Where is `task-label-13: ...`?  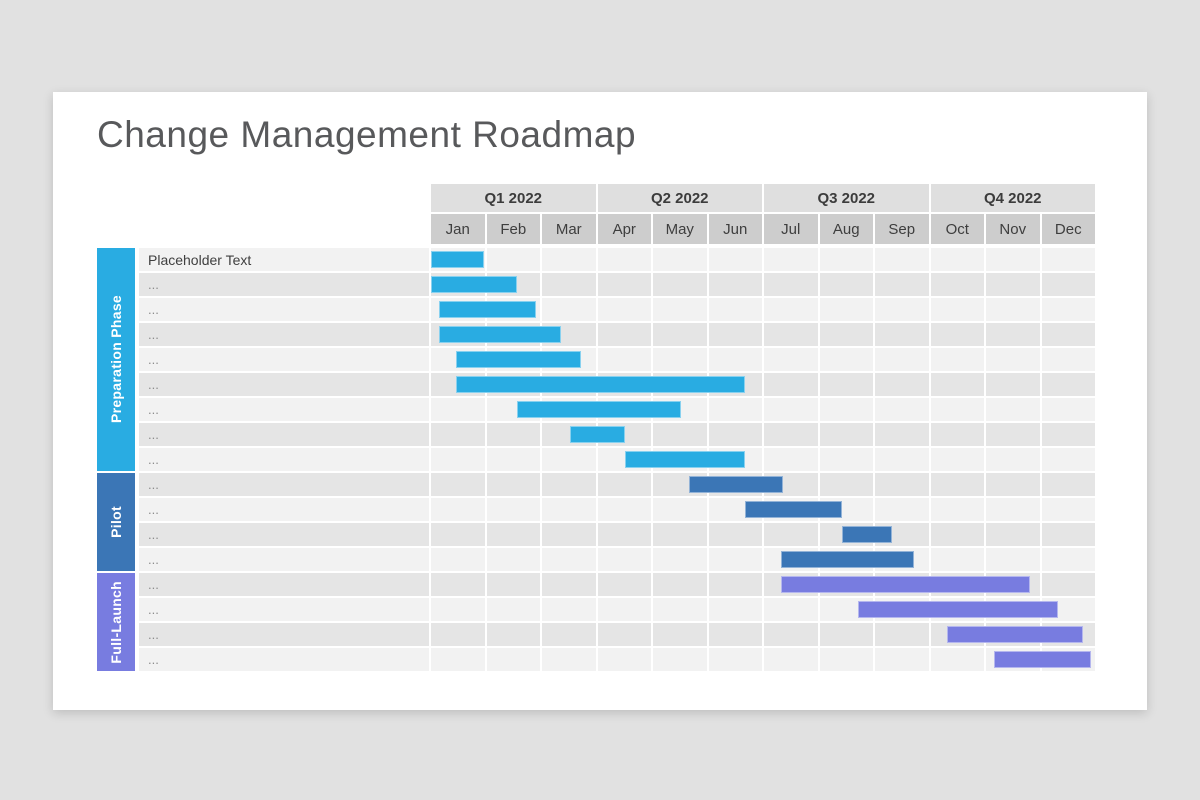
task-label-13: ... is located at coordinates (284, 559).